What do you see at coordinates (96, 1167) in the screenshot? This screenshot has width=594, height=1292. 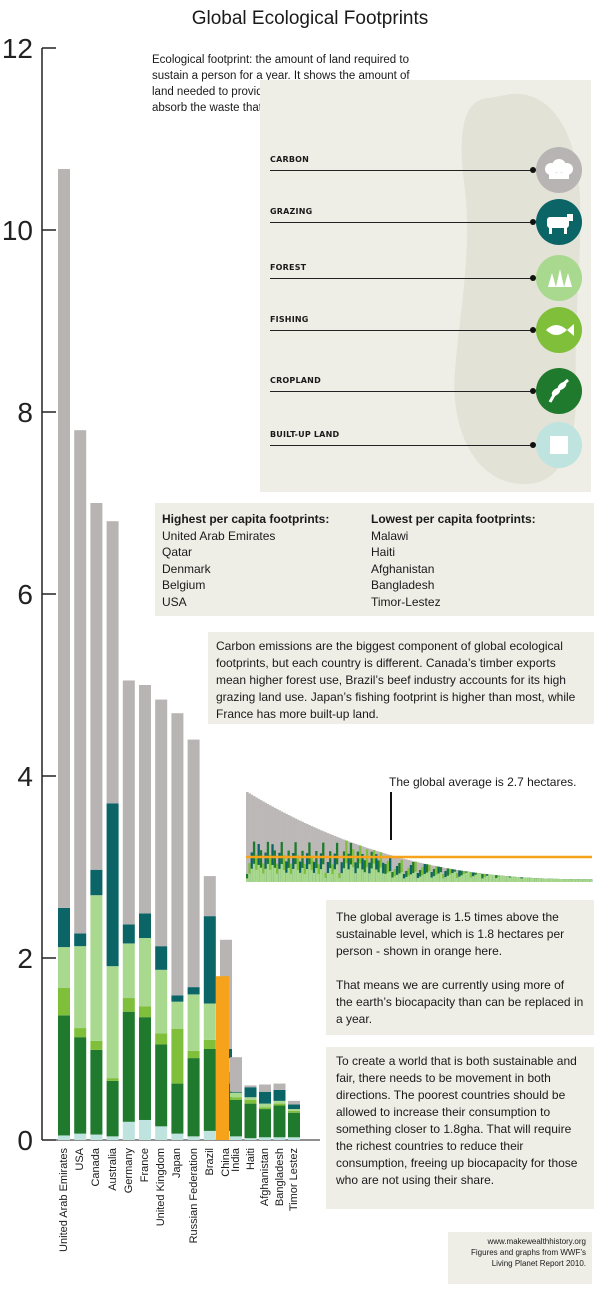 I see `category-label: Canada` at bounding box center [96, 1167].